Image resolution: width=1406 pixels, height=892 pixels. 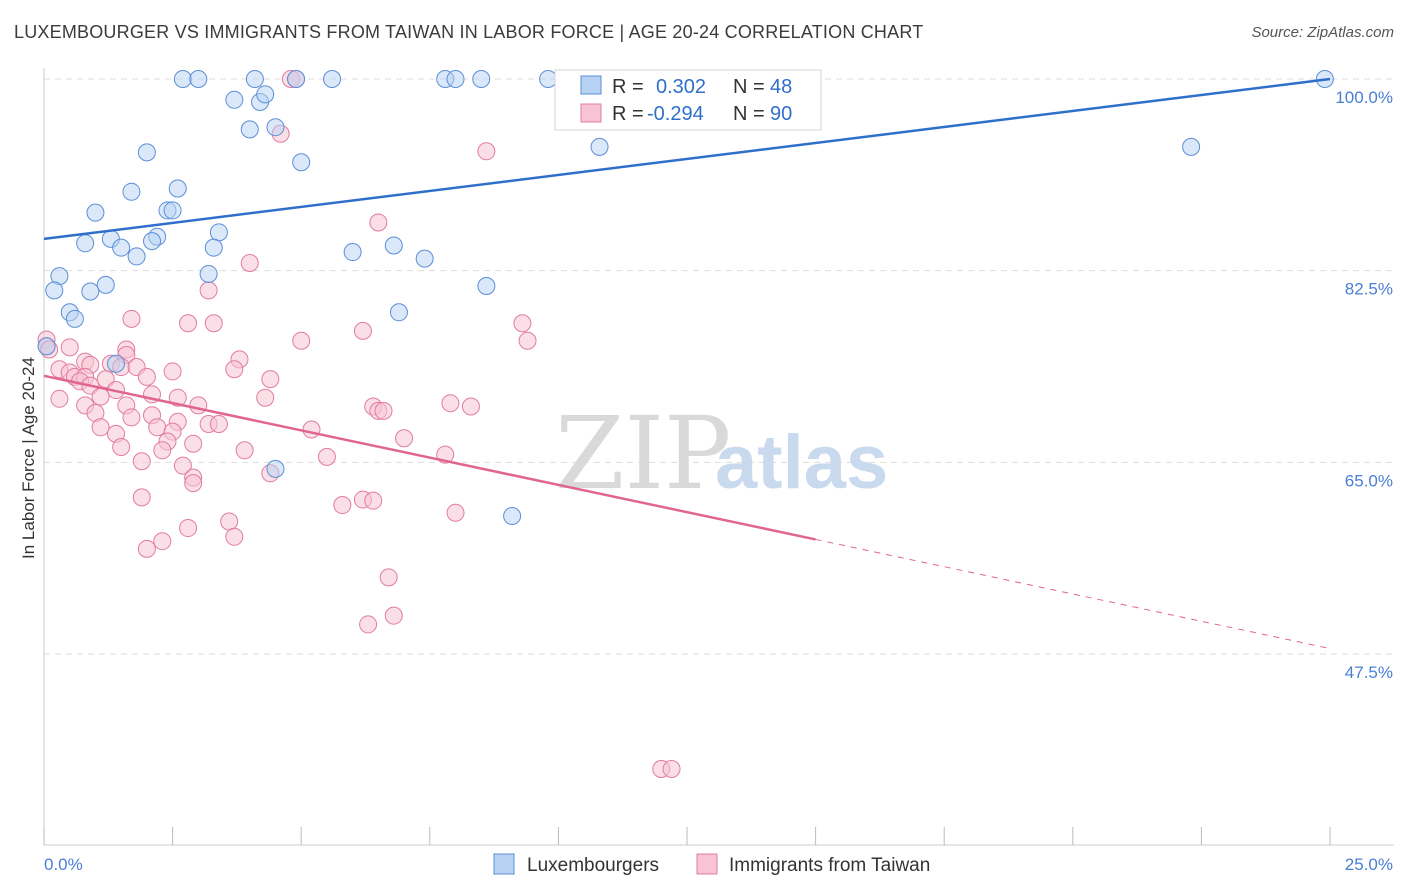 What do you see at coordinates (628, 87) in the screenshot?
I see `legend-r-label-blue: R =` at bounding box center [628, 87].